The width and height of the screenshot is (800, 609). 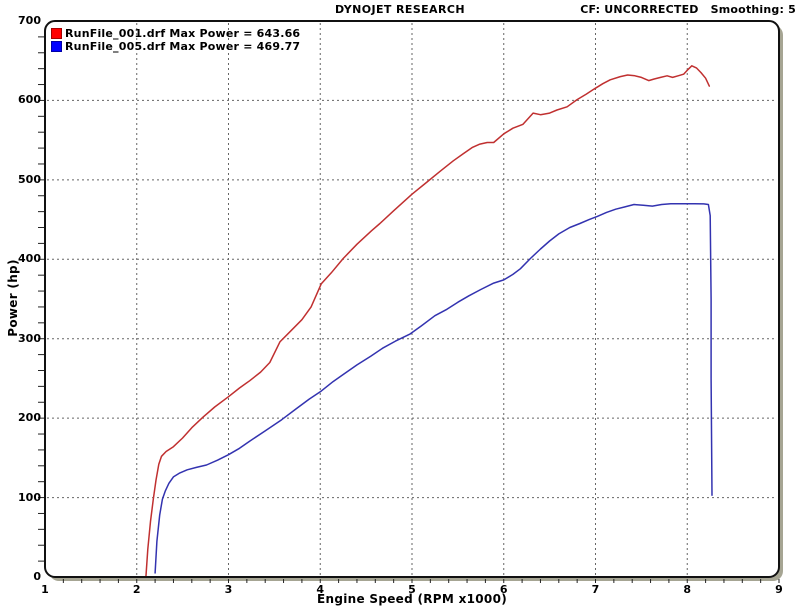 I want to click on x-tick-label-5: 5, so click(x=412, y=589).